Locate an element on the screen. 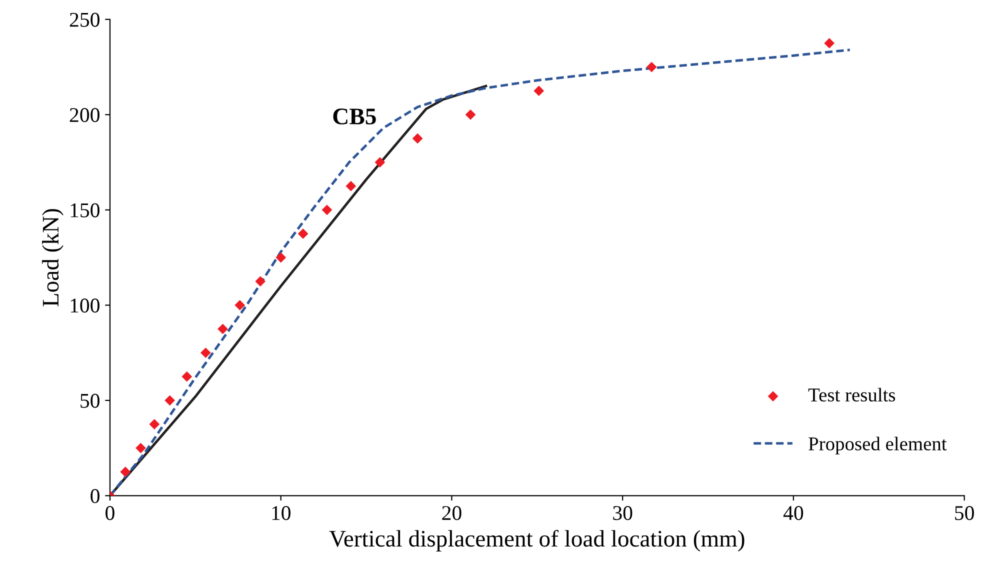 This screenshot has width=982, height=588. y-tick-label: 200 is located at coordinates (85, 115).